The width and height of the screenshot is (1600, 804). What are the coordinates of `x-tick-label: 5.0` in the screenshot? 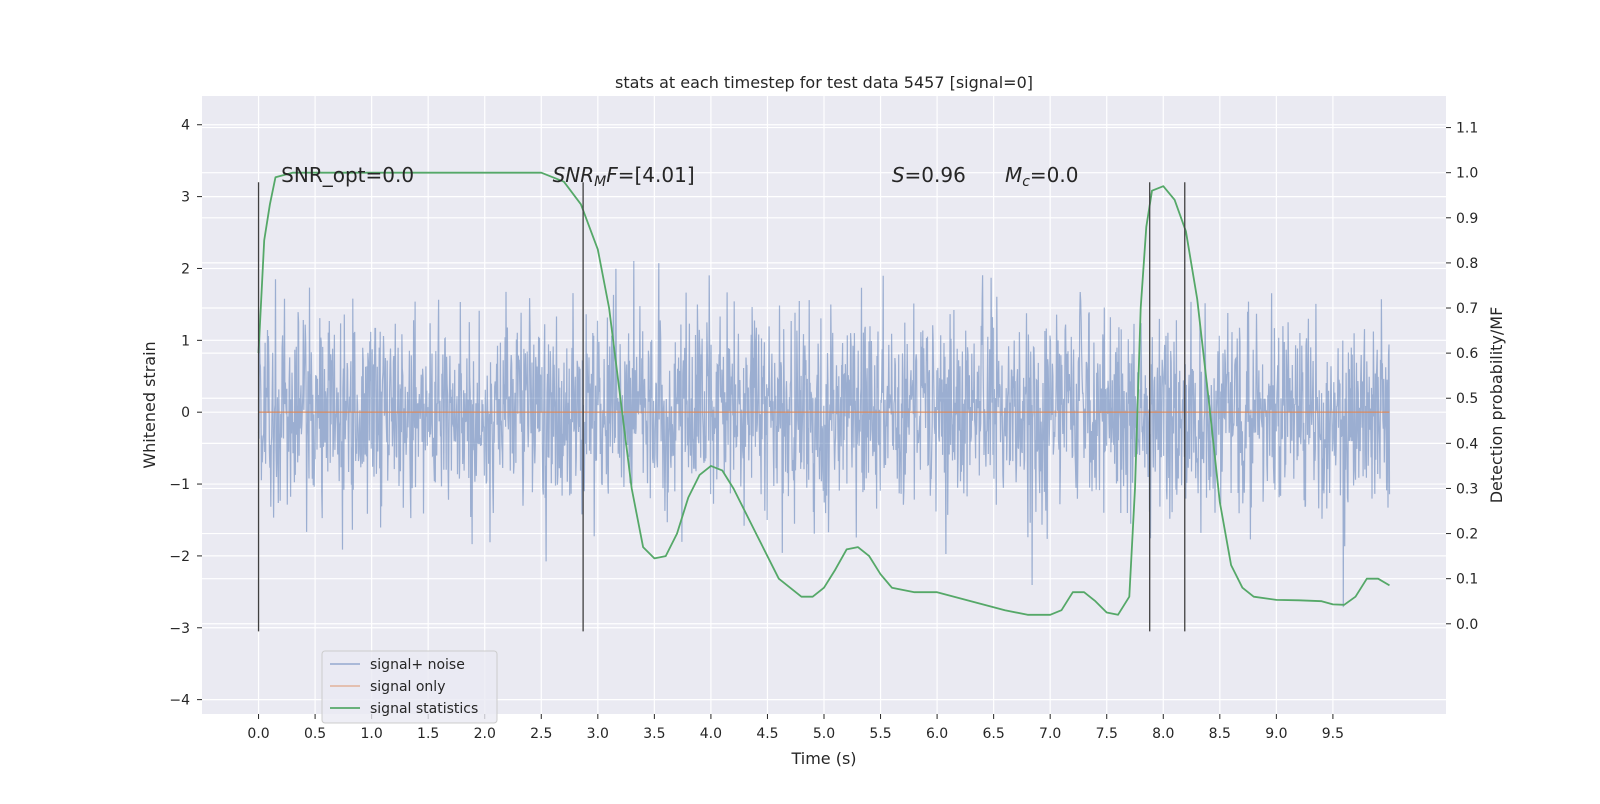 It's located at (824, 734).